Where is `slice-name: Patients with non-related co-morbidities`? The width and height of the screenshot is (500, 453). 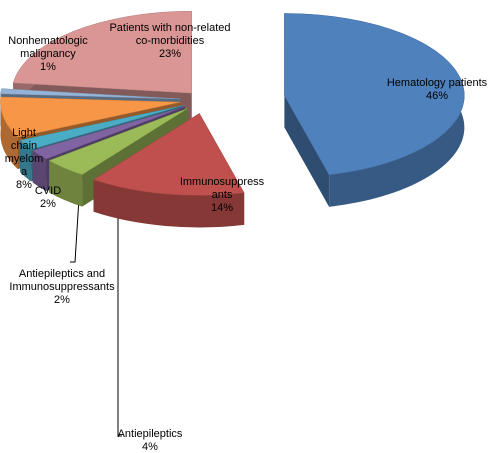
slice-name: Patients with non-related co-morbidities is located at coordinates (170, 34).